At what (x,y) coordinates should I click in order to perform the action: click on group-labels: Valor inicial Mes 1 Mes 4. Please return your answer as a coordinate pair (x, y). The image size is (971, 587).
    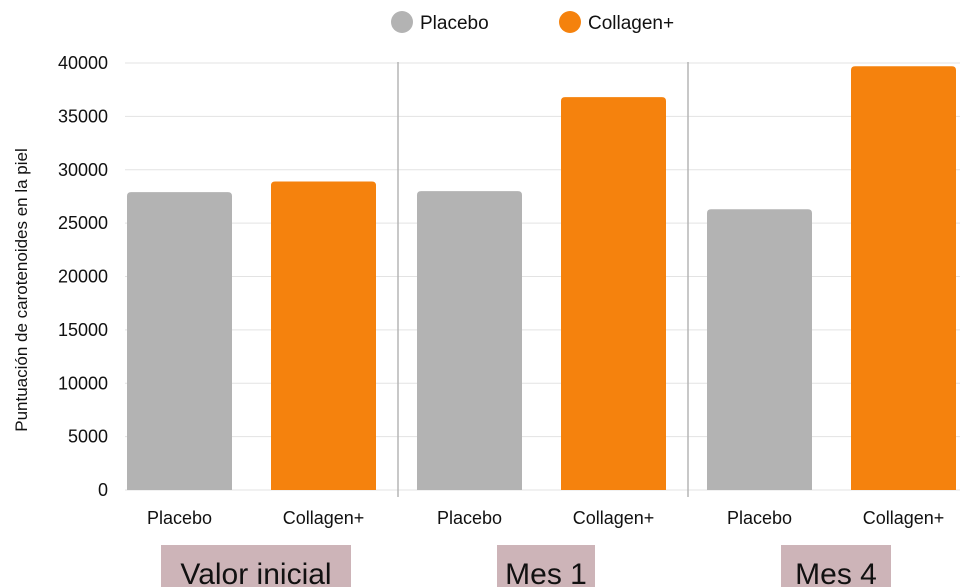
    Looking at the image, I should click on (526, 566).